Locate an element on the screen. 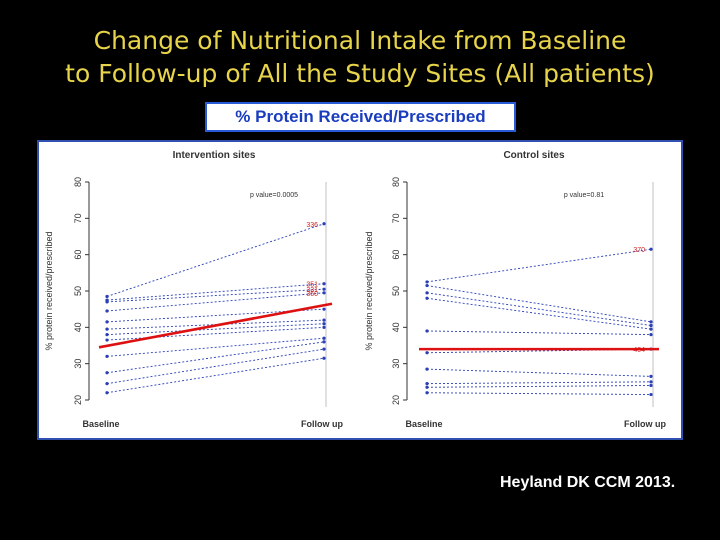 Image resolution: width=720 pixels, height=540 pixels. site-end-label: 404 is located at coordinates (639, 350).